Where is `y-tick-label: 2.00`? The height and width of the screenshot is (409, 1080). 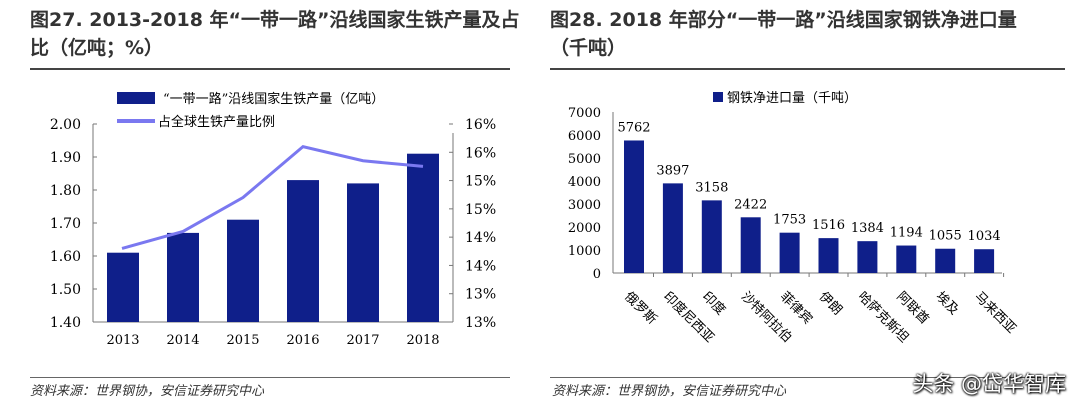
y-tick-label: 2.00 is located at coordinates (65, 125).